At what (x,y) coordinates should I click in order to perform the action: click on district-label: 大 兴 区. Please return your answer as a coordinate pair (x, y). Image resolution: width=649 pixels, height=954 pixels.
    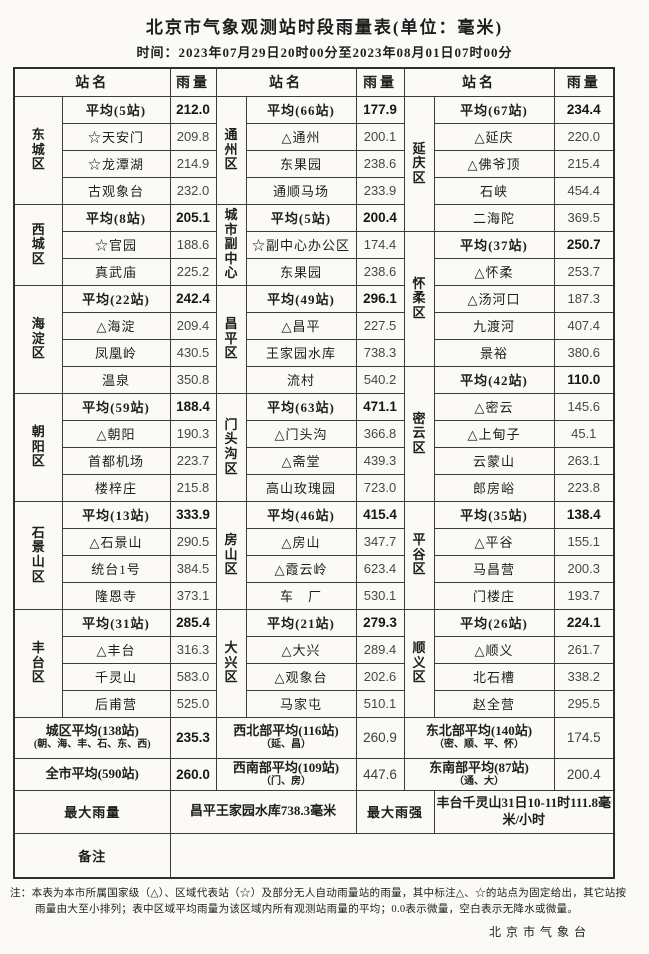
    Looking at the image, I should click on (231, 663).